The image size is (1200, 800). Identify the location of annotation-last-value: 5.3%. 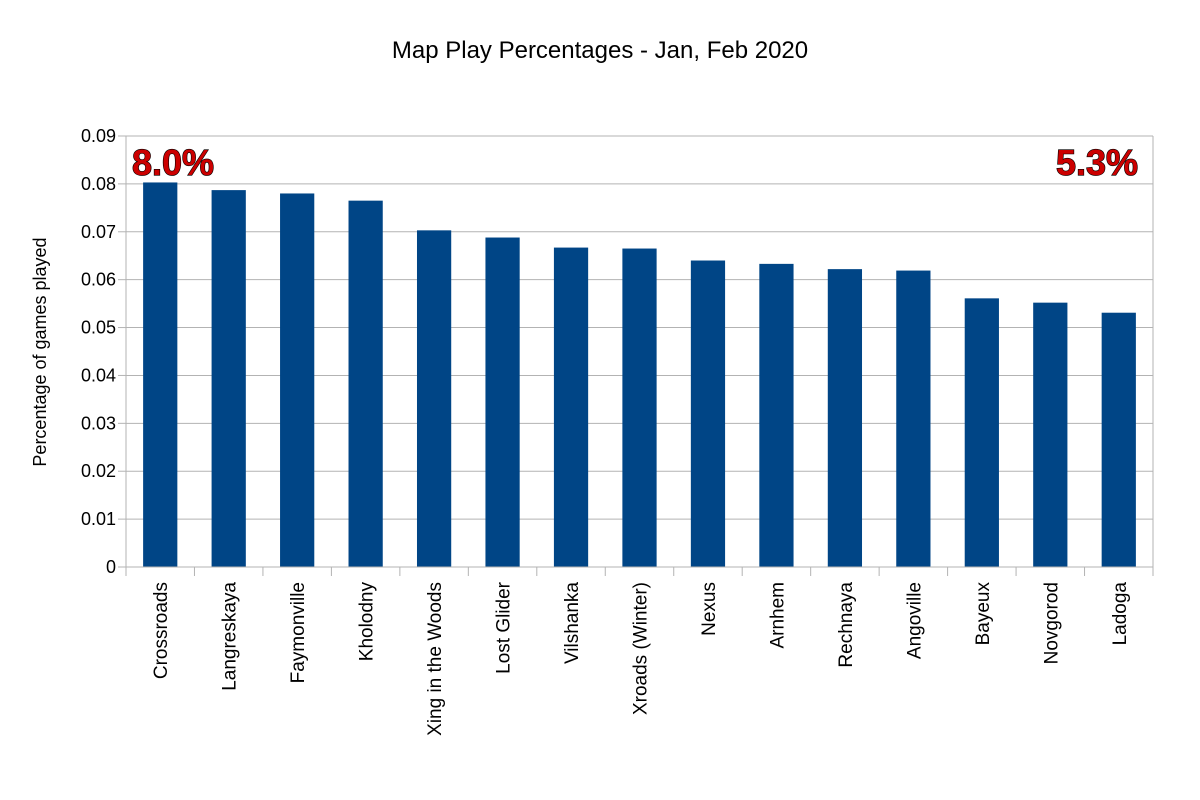
(1097, 162).